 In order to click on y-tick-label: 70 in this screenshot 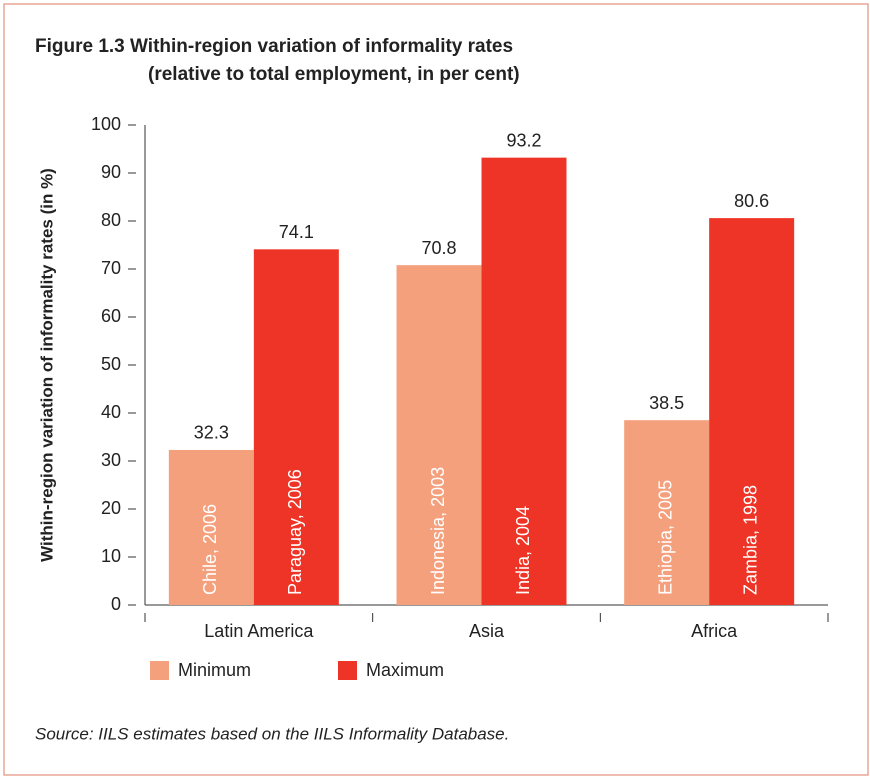, I will do `click(111, 268)`.